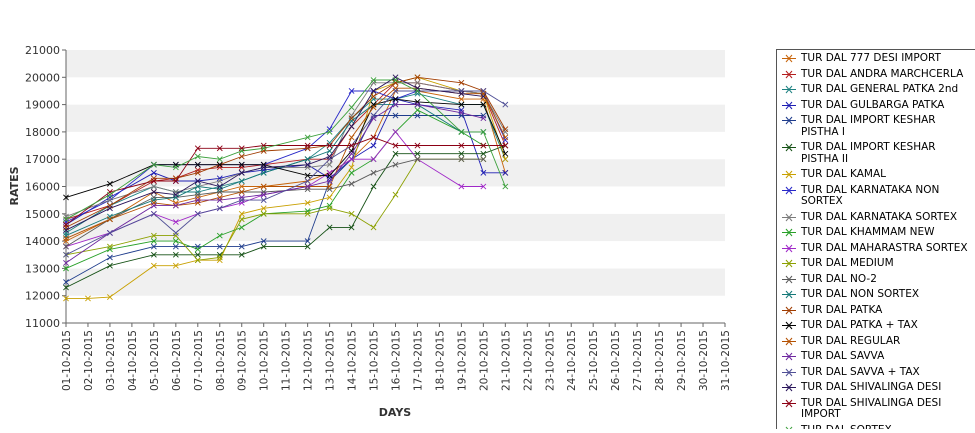  Describe the element at coordinates (868, 153) in the screenshot. I see `legend-label: TUR DAL IMPORT KESHAR PISTHA II` at that location.